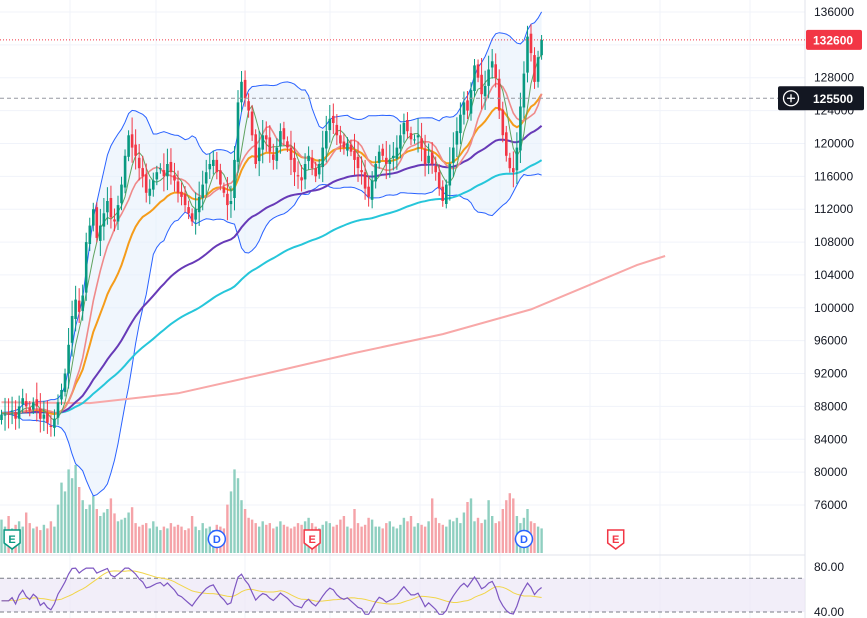 This screenshot has width=867, height=618. Describe the element at coordinates (791, 98) in the screenshot. I see `plus-circle-icon` at that location.